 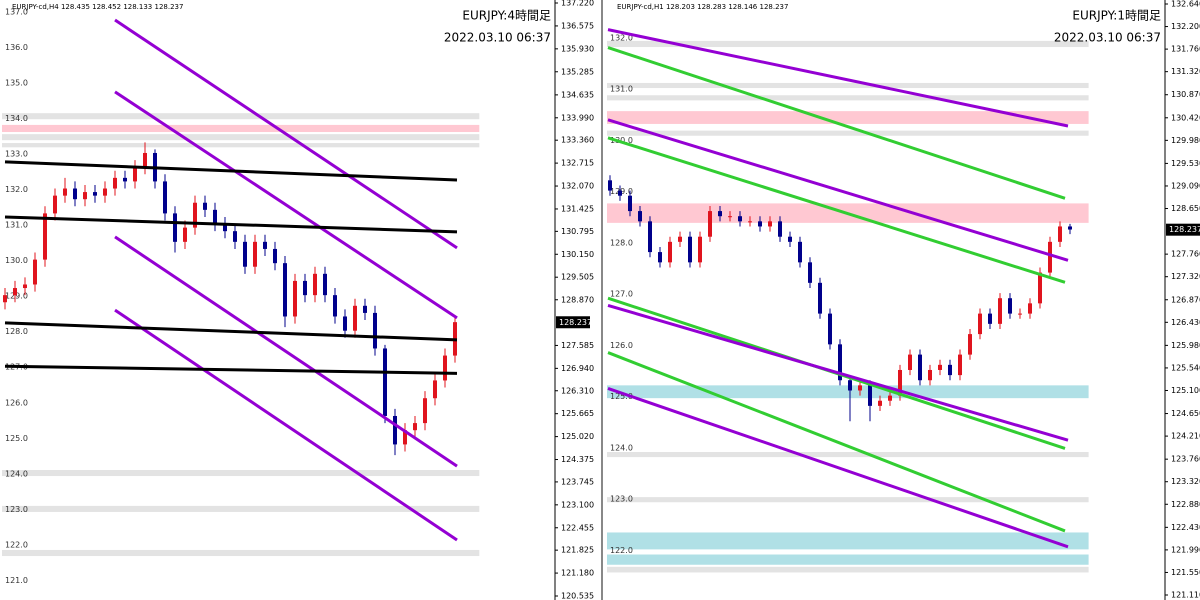 What do you see at coordinates (16, 473) in the screenshot?
I see `level-label: 124.0` at bounding box center [16, 473].